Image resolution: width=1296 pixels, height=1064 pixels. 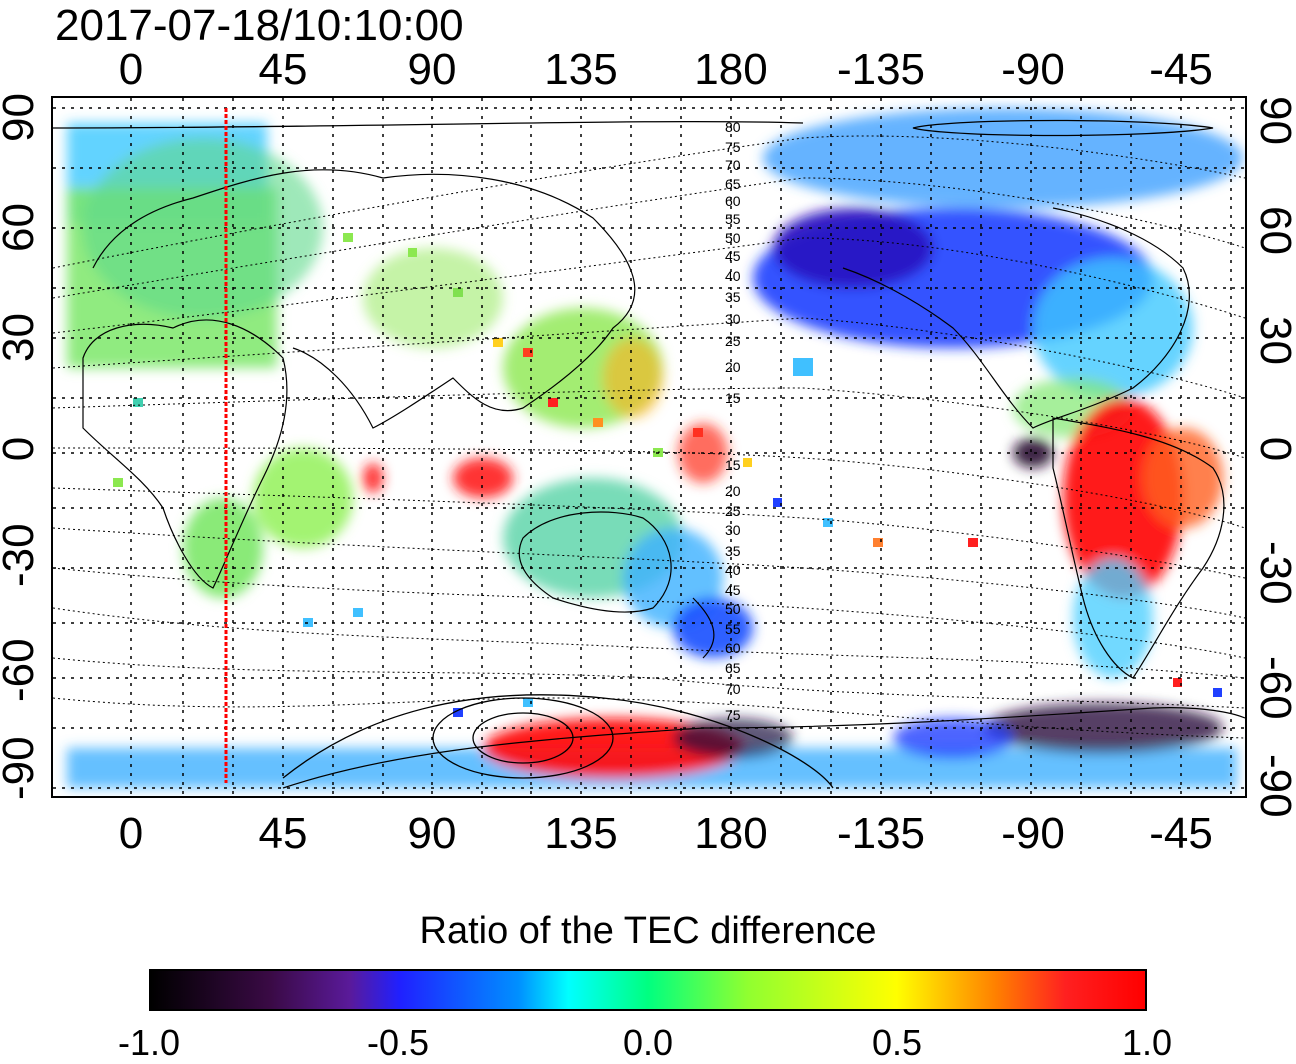 I want to click on lon-tick-bottom: -135, so click(x=881, y=833).